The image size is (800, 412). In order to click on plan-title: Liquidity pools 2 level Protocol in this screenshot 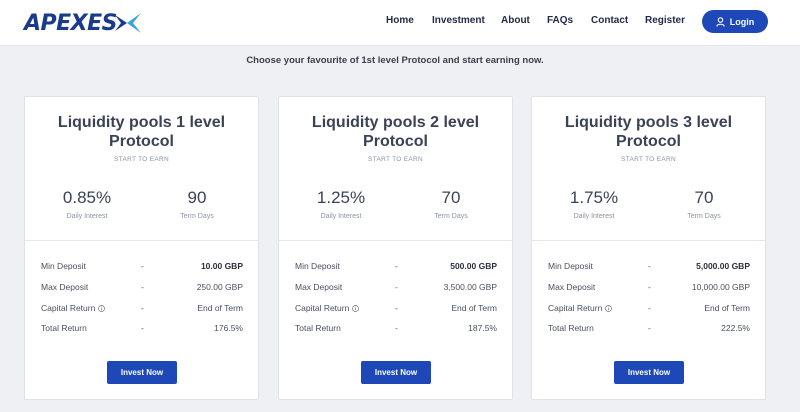, I will do `click(395, 132)`.